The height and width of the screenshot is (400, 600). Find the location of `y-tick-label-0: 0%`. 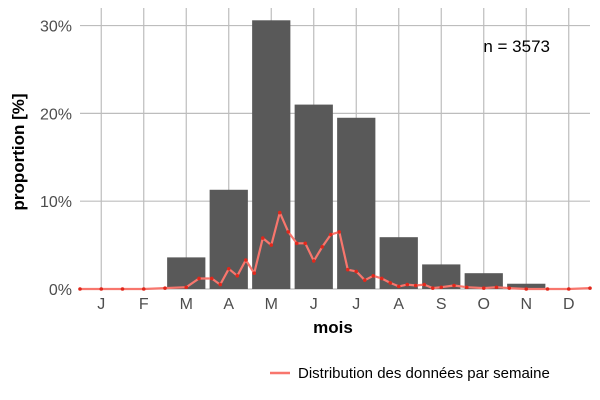

y-tick-label-0: 0% is located at coordinates (60, 290).